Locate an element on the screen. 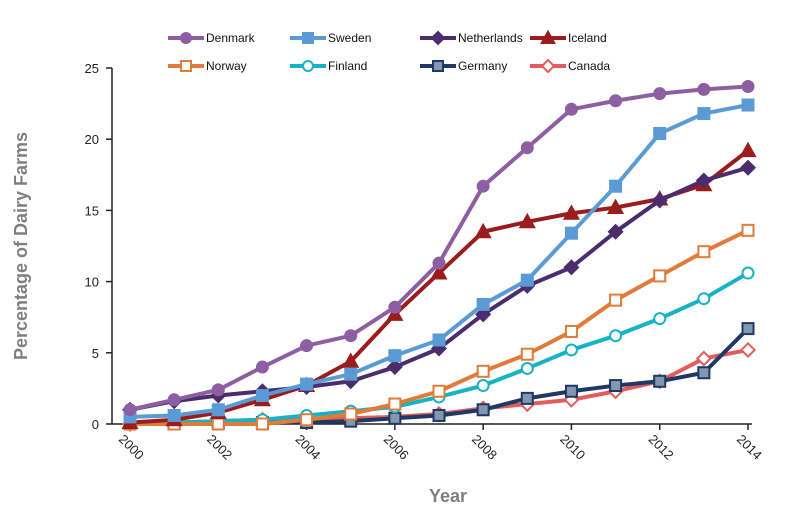  legend-item-iceland: Iceland is located at coordinates (568, 37).